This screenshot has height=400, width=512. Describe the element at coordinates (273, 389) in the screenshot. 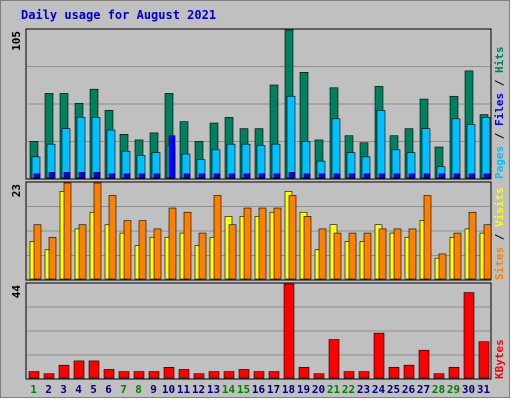

I see `day-label: 17` at that location.